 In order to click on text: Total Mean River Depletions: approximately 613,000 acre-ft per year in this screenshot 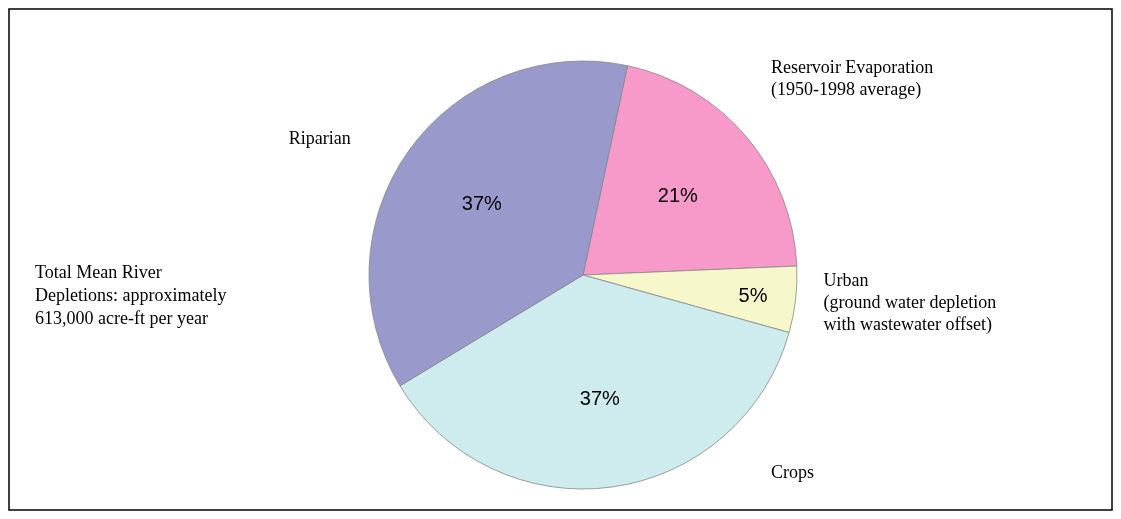, I will do `click(131, 295)`.